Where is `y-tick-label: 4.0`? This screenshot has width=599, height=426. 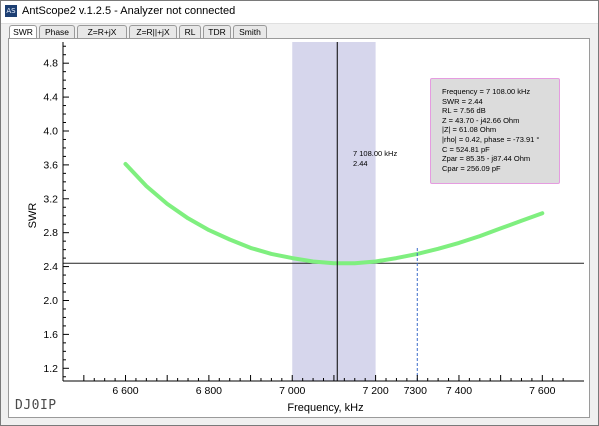
y-tick-label: 4.0 is located at coordinates (50, 131).